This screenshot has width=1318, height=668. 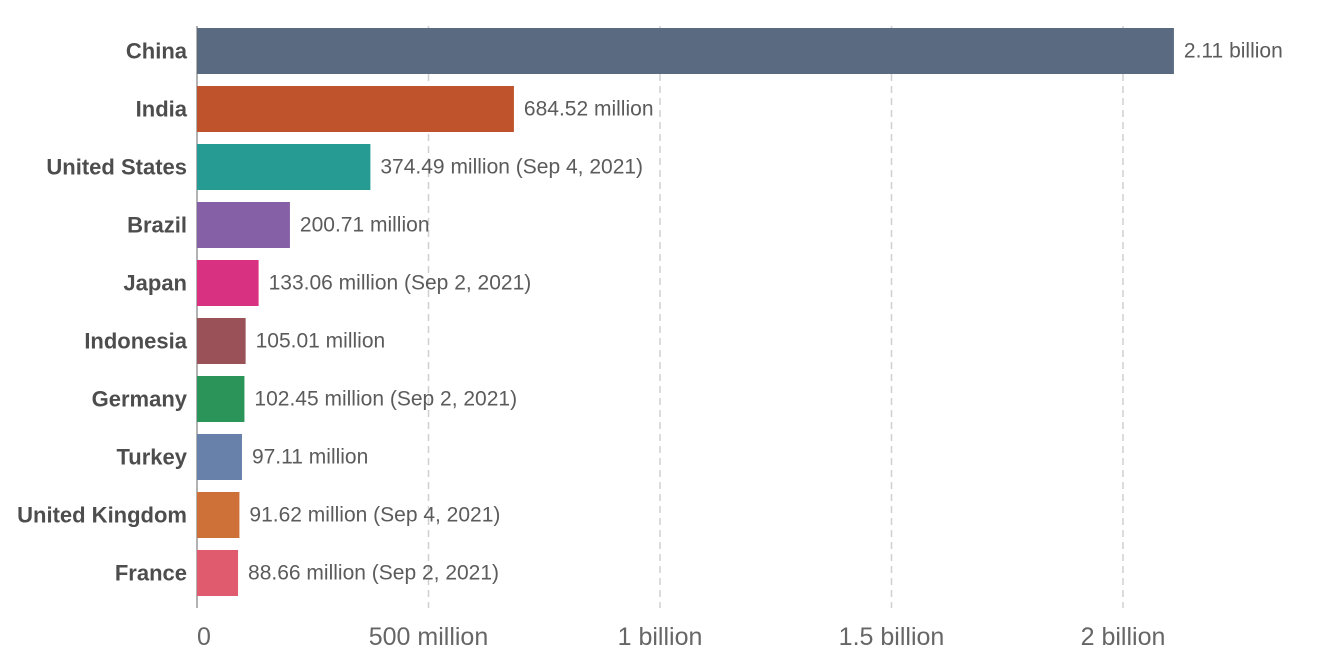 I want to click on x-tick-label: 0, so click(x=204, y=637).